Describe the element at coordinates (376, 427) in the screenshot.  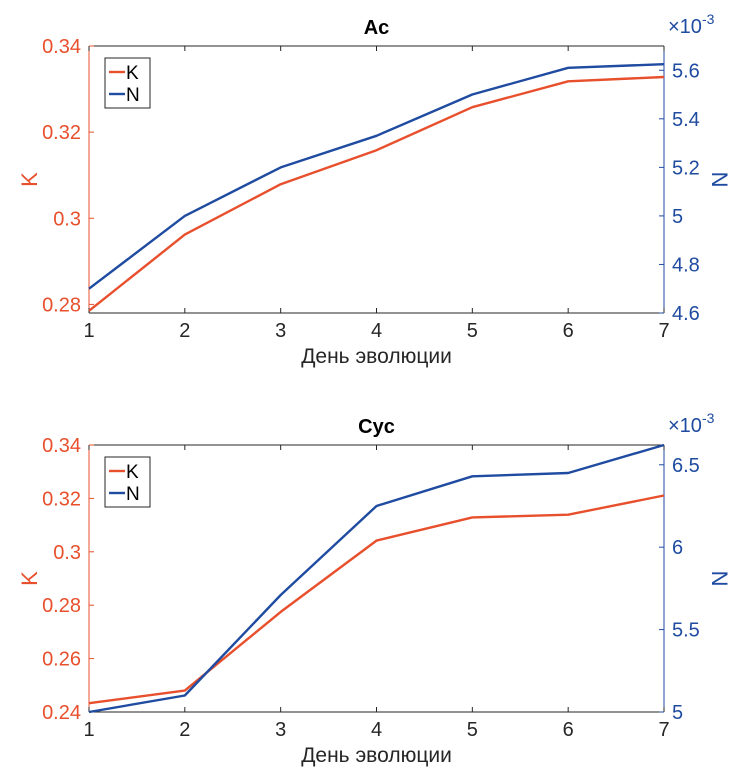
I see `chart-title: Cyc` at that location.